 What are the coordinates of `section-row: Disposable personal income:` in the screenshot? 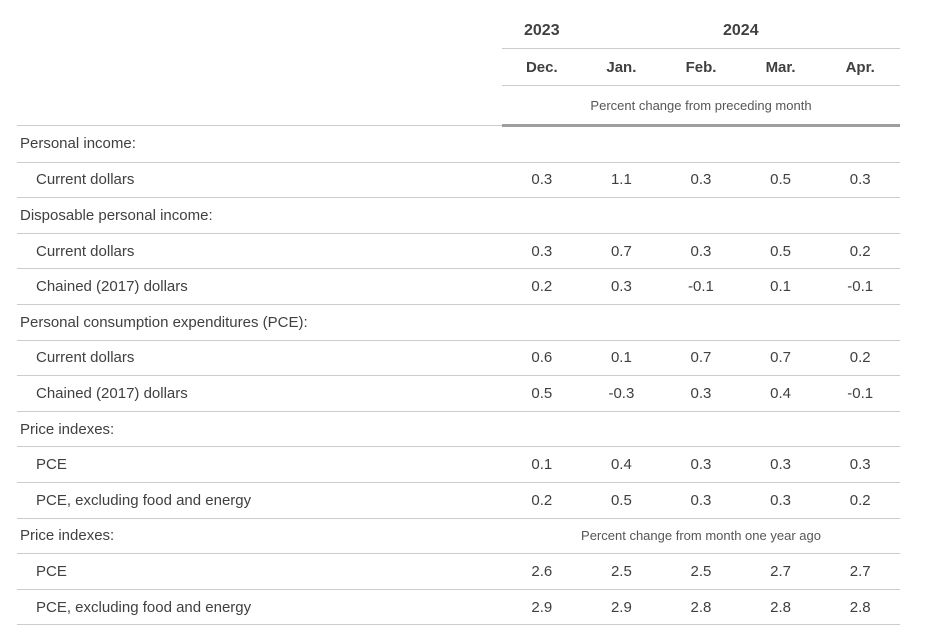 It's located at (458, 215).